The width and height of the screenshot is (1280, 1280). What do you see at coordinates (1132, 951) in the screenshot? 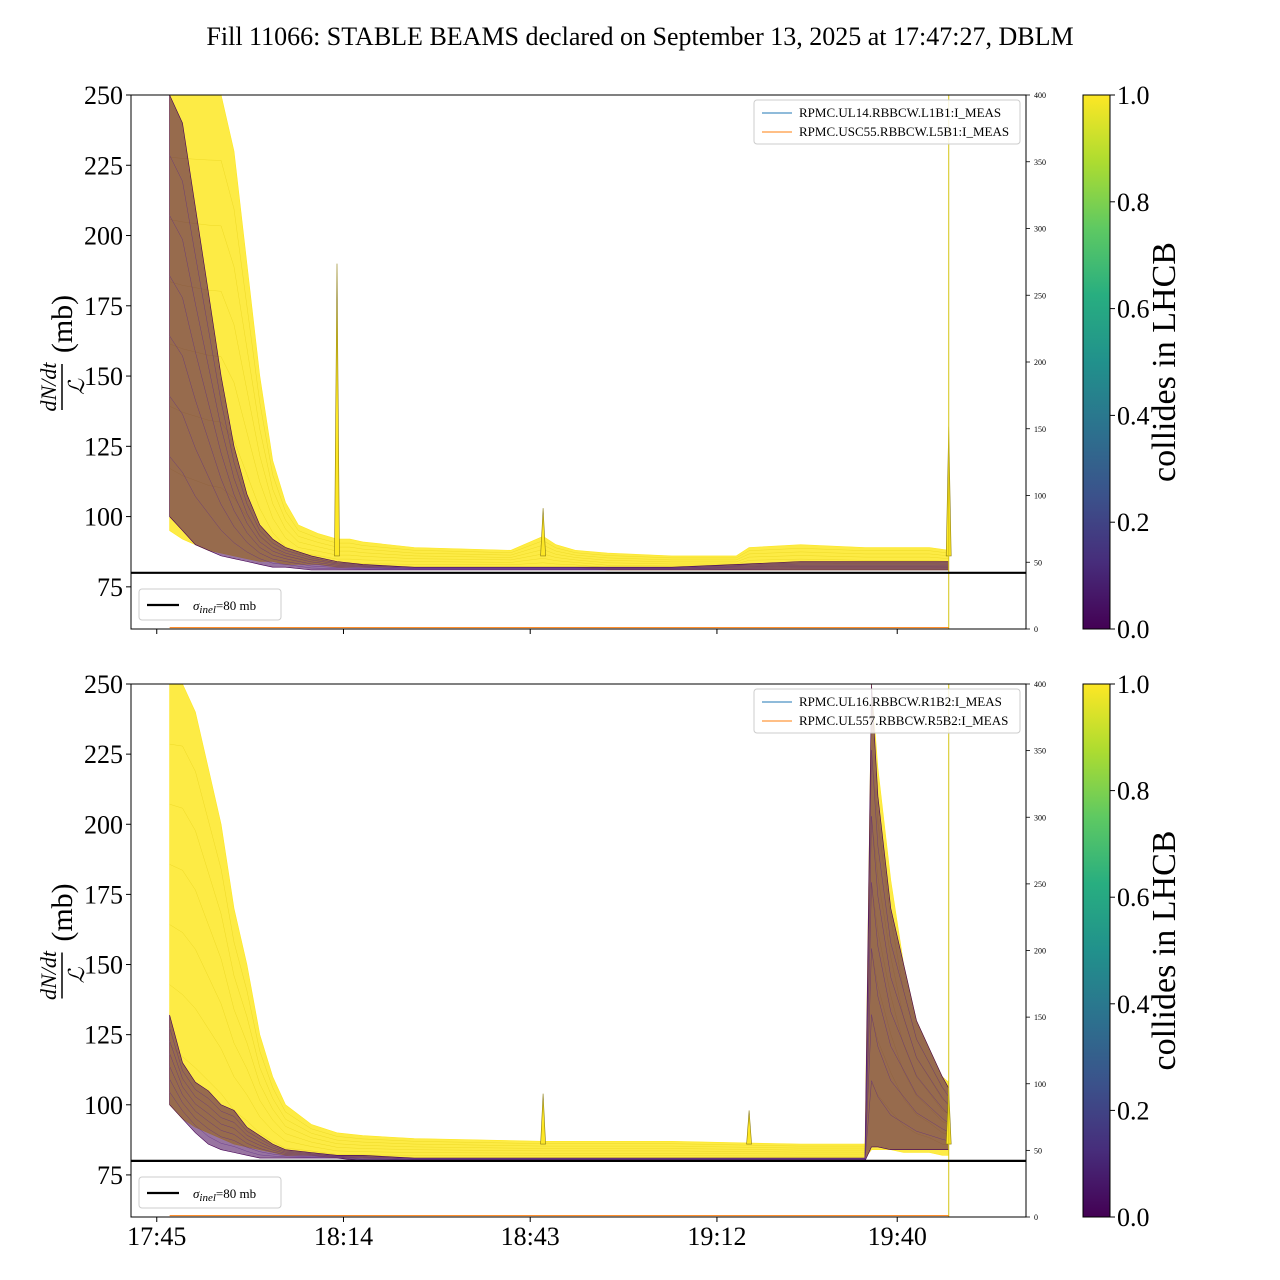
I see `colorbar-bottom: 0.0 0.2 0.4 0.6 0.8 1.0 collides in LHCB` at bounding box center [1132, 951].